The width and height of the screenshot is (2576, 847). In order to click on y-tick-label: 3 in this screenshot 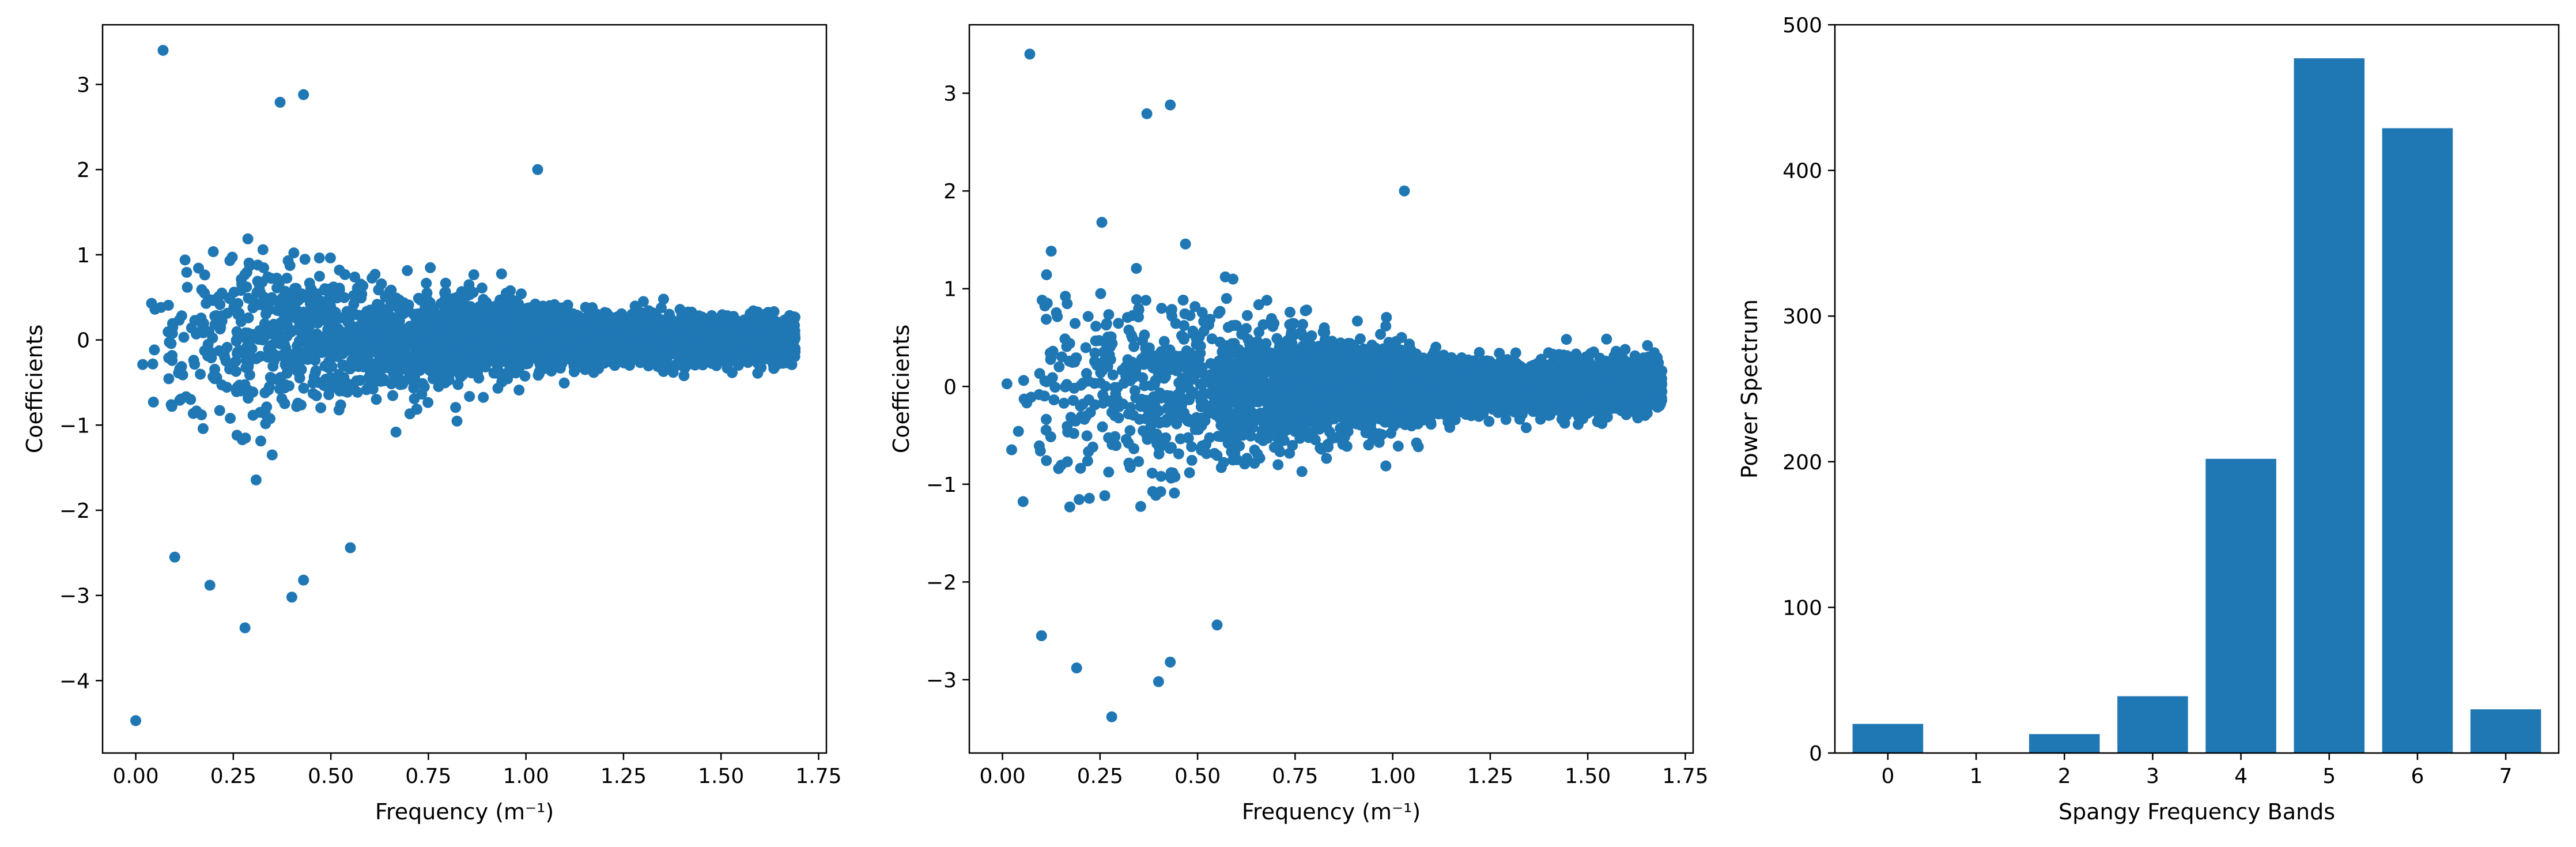, I will do `click(83, 85)`.